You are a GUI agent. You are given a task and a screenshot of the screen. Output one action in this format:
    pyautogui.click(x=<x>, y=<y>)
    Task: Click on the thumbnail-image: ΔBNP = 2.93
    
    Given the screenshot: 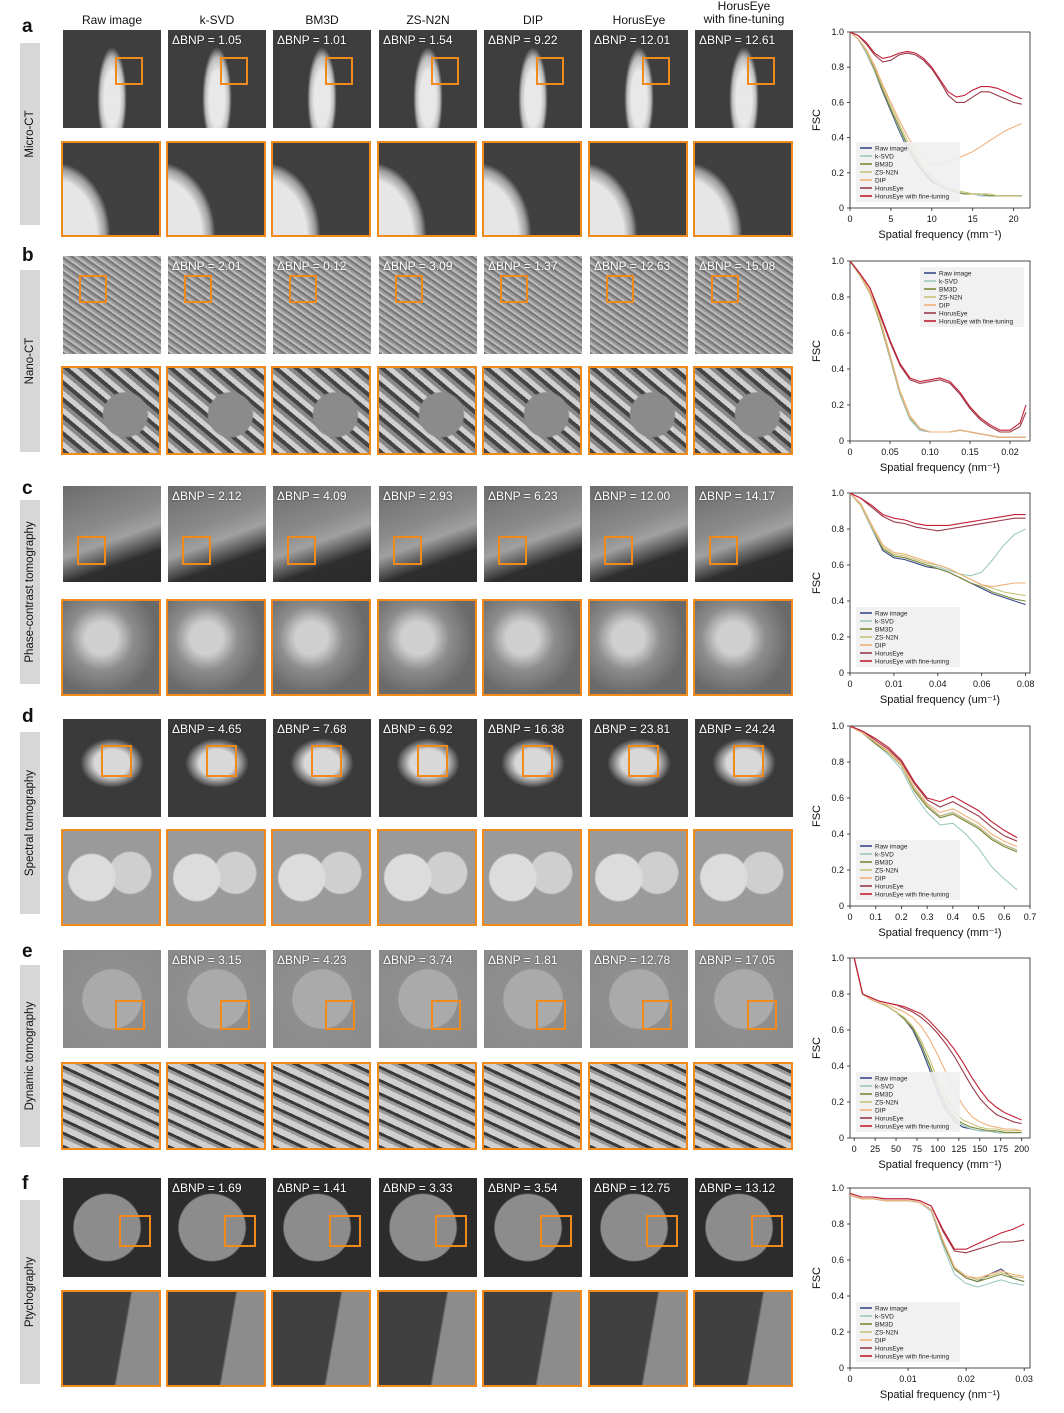 What is the action you would take?
    pyautogui.click(x=428, y=534)
    